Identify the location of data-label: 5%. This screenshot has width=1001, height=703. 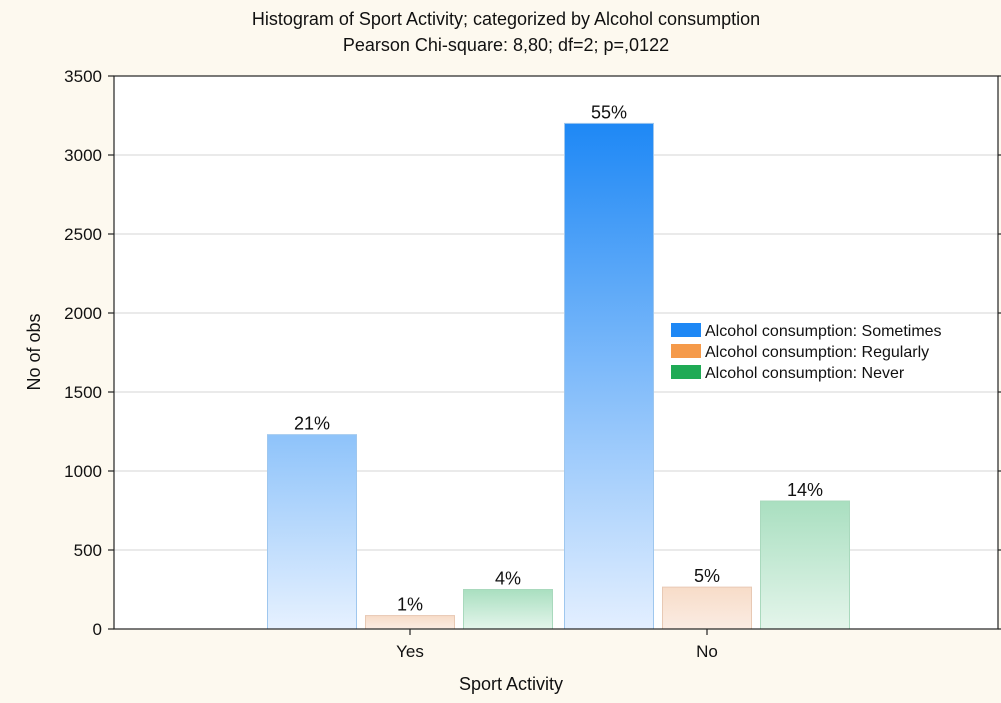
(707, 576).